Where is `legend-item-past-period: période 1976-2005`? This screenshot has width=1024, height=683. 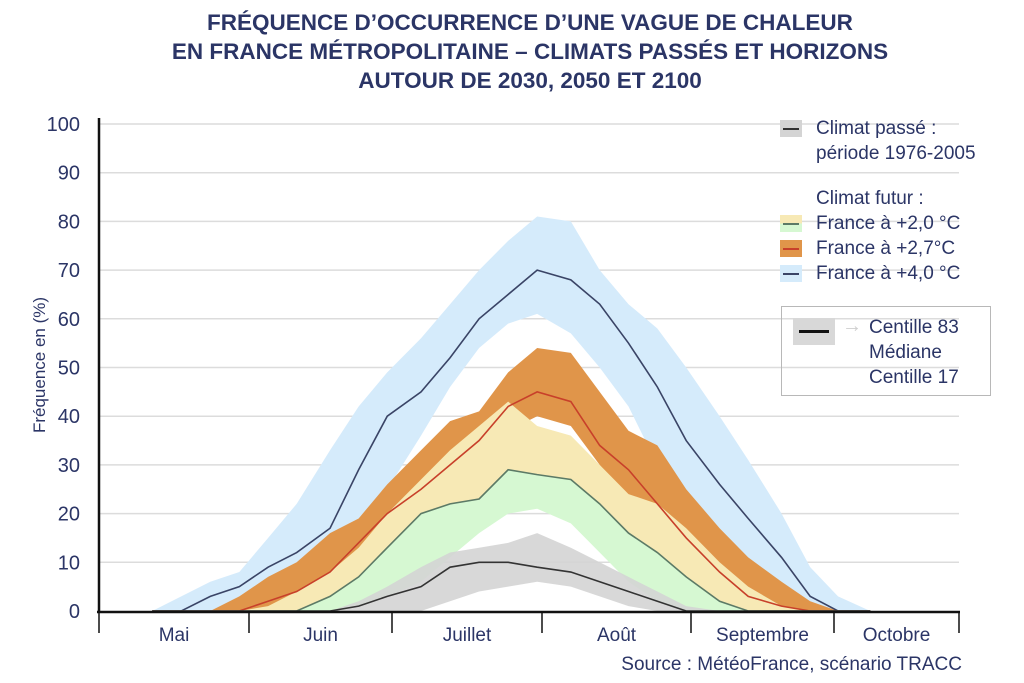 legend-item-past-period: période 1976-2005 is located at coordinates (878, 153).